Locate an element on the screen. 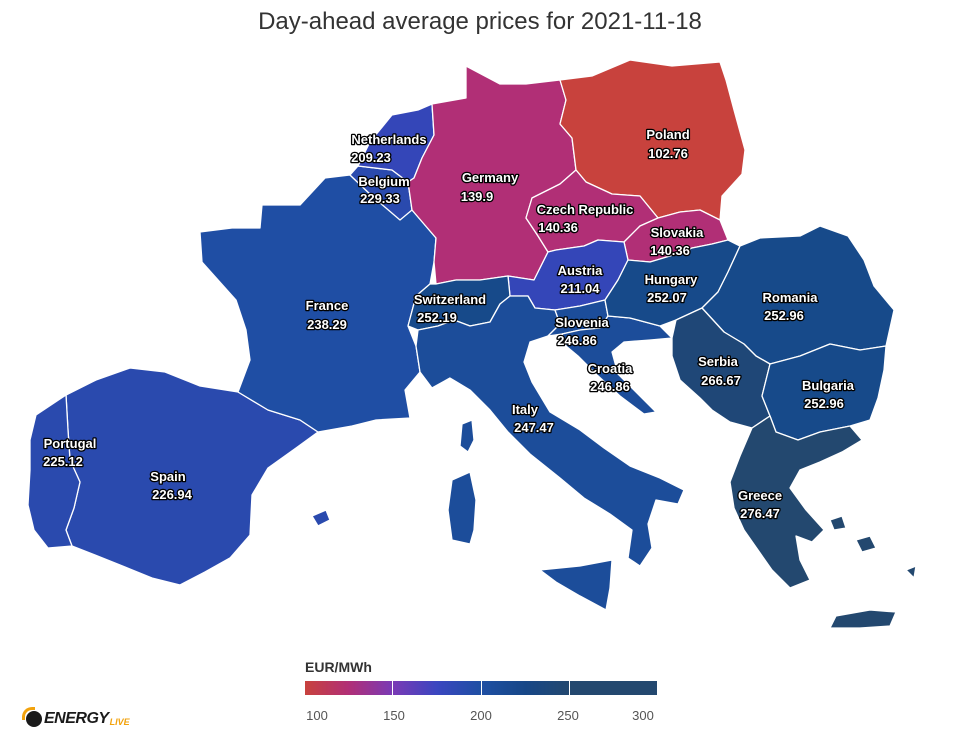 The width and height of the screenshot is (960, 752). label-germany-name: Germany is located at coordinates (490, 177).